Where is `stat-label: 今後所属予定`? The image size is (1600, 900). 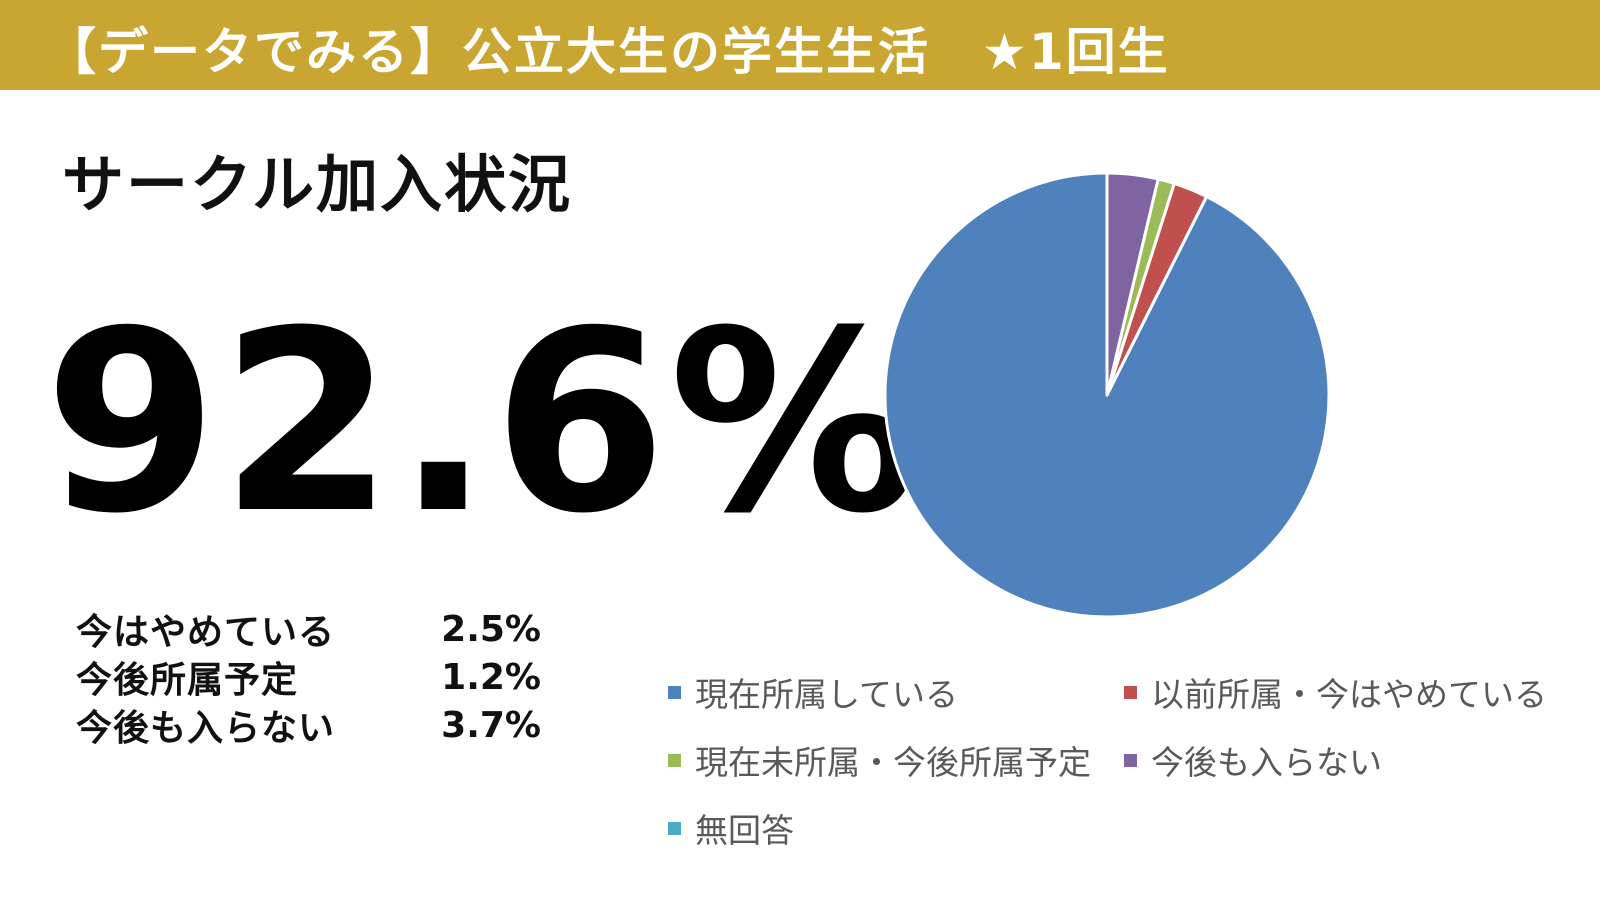 stat-label: 今後所属予定 is located at coordinates (187, 680).